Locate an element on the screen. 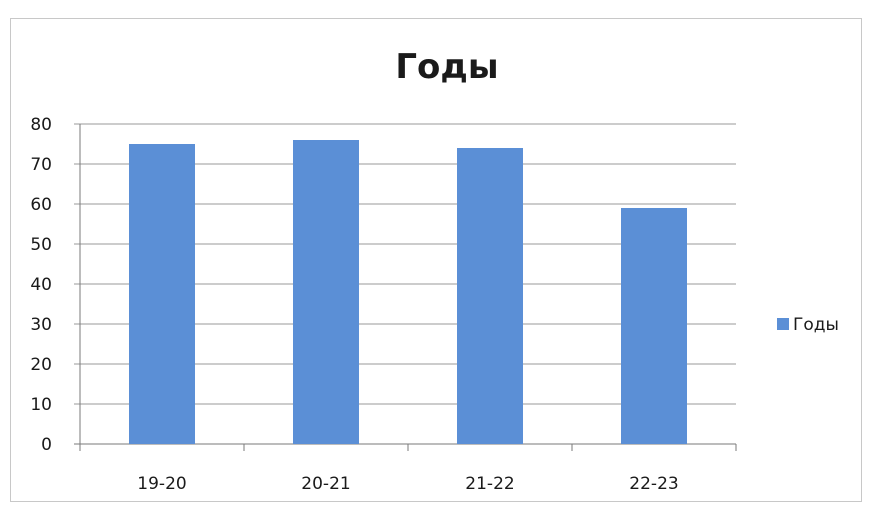 Image resolution: width=872 pixels, height=505 pixels. x-tick-label: 21-22 is located at coordinates (489, 484).